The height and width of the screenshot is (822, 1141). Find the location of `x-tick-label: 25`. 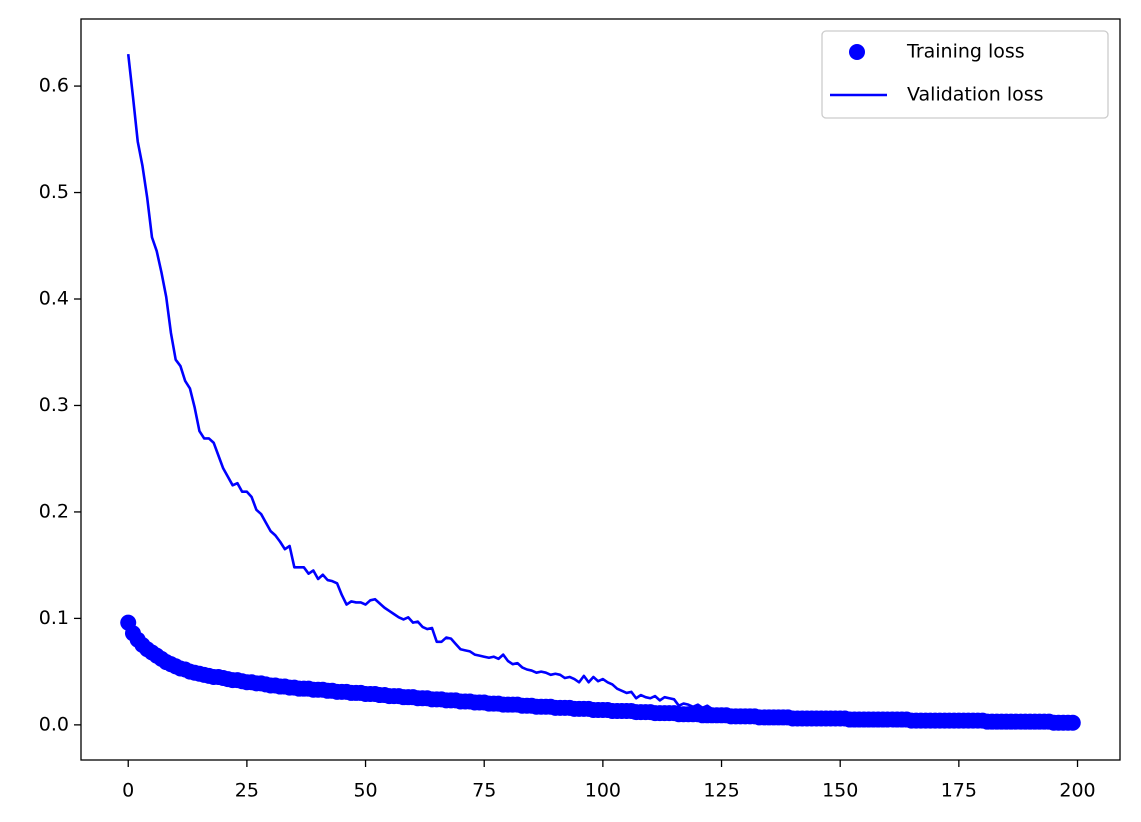

x-tick-label: 25 is located at coordinates (247, 791).